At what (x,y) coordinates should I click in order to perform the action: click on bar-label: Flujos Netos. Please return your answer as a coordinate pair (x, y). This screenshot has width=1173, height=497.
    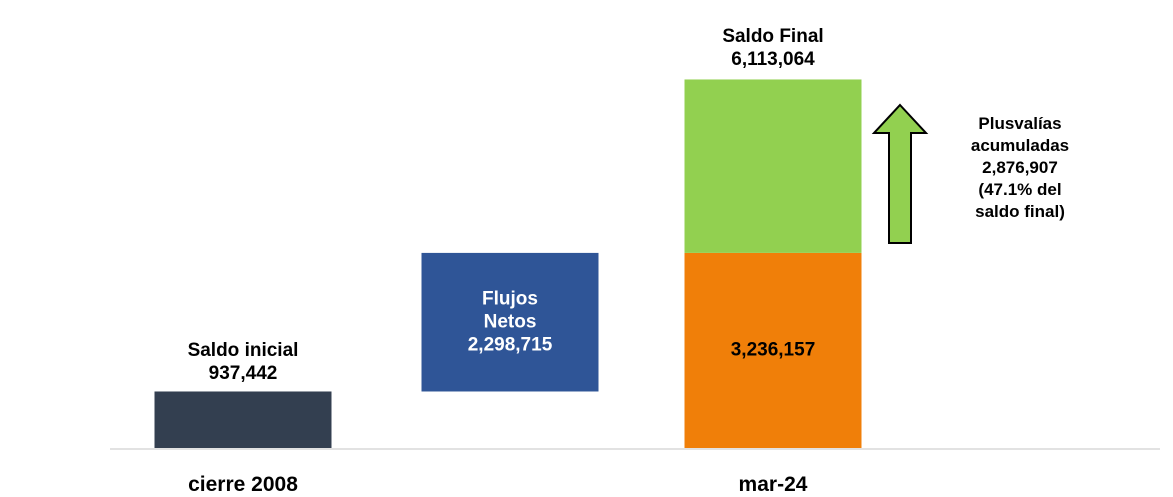
    Looking at the image, I should click on (510, 310).